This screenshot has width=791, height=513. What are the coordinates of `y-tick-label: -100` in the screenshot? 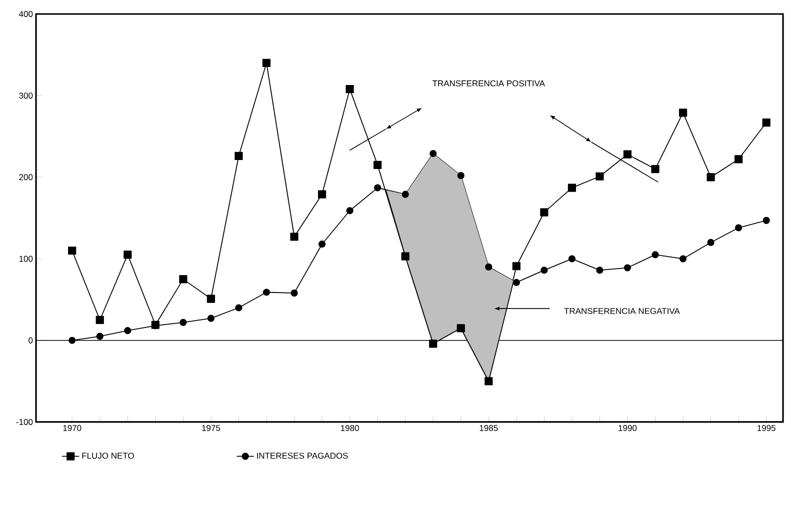 It's located at (24, 421).